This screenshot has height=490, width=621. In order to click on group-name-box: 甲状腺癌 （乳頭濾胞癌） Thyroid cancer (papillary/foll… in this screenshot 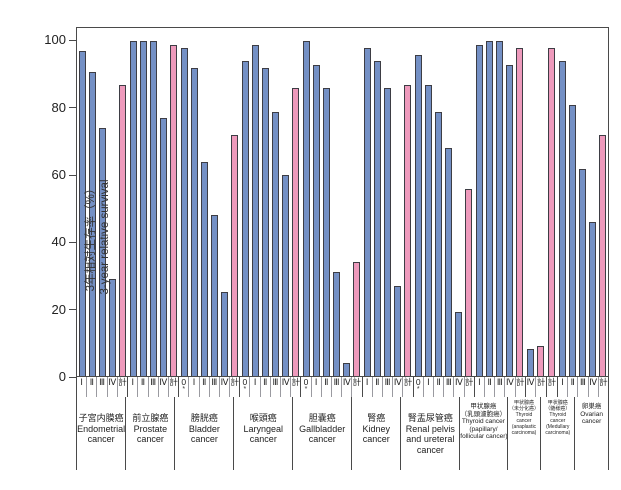, I will do `click(483, 433)`.